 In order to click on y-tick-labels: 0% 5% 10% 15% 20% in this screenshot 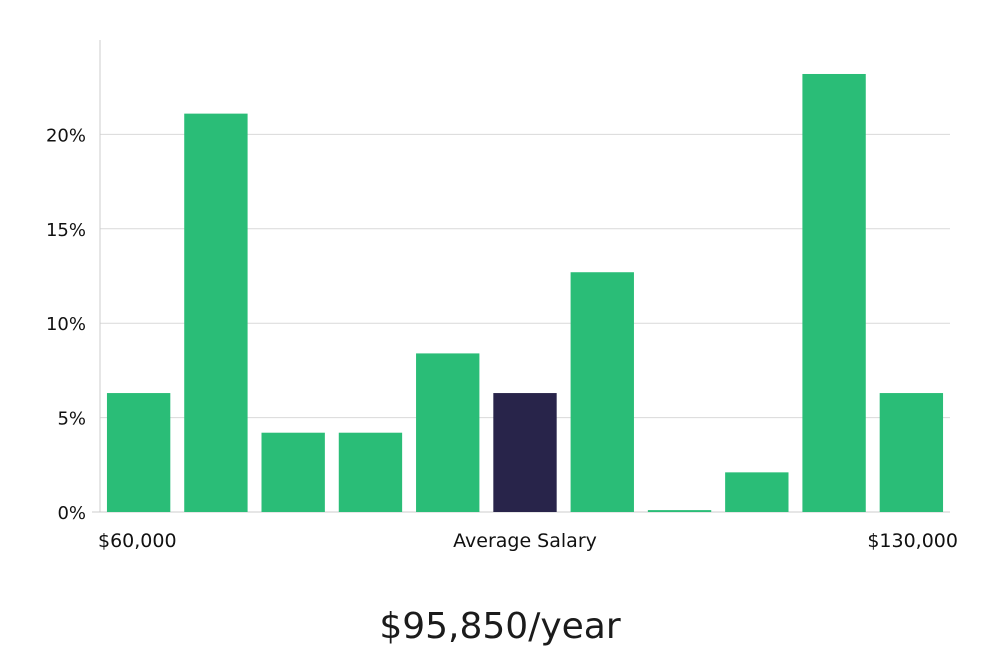, I will do `click(66, 324)`.